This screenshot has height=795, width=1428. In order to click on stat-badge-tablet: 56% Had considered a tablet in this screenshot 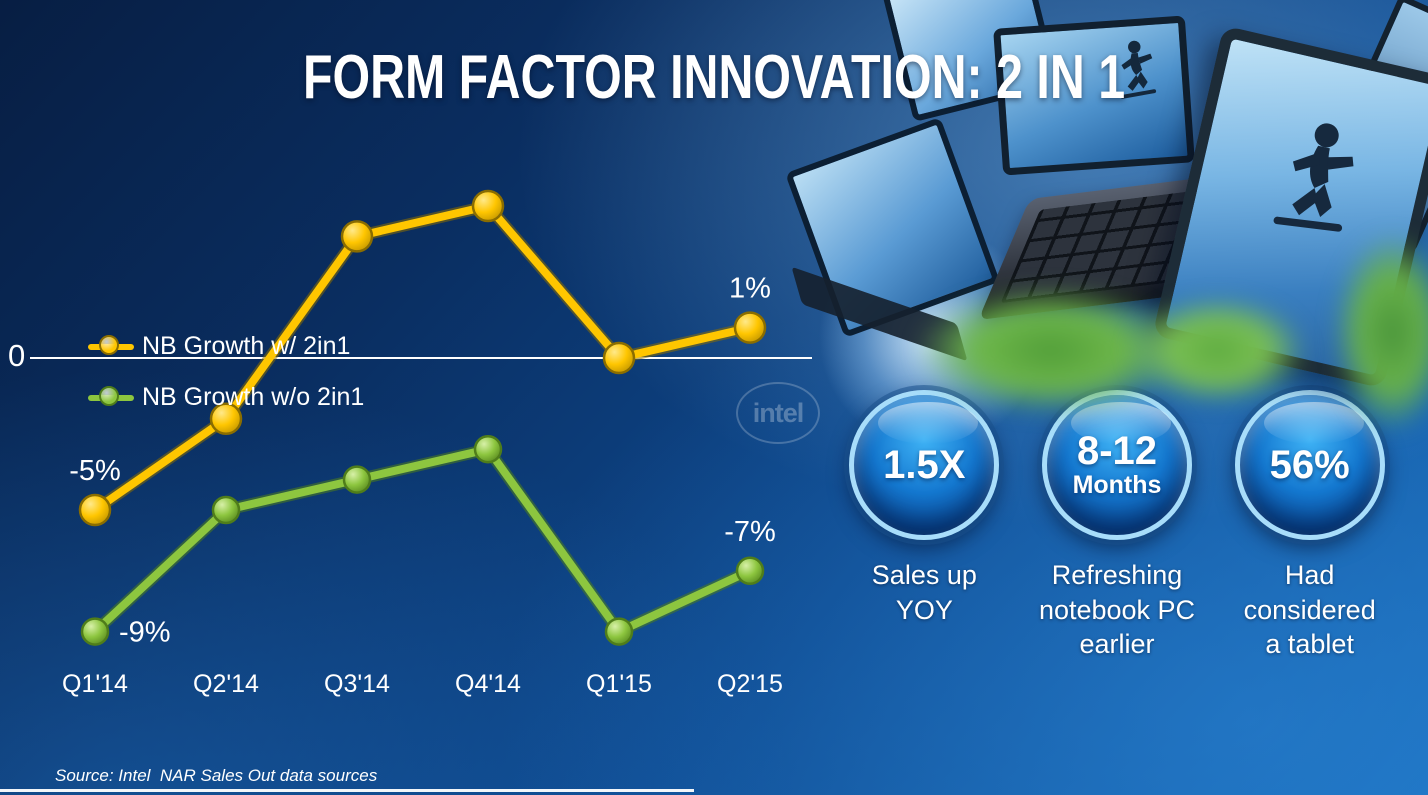, I will do `click(1309, 526)`.